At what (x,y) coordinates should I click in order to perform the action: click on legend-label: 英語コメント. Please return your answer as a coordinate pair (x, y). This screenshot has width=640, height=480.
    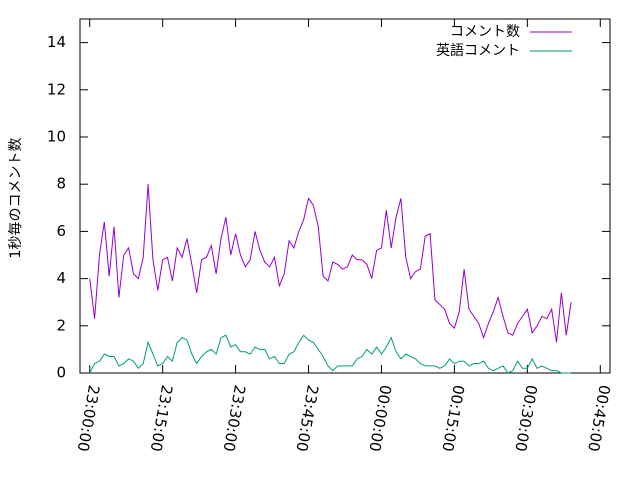
    Looking at the image, I should click on (478, 50).